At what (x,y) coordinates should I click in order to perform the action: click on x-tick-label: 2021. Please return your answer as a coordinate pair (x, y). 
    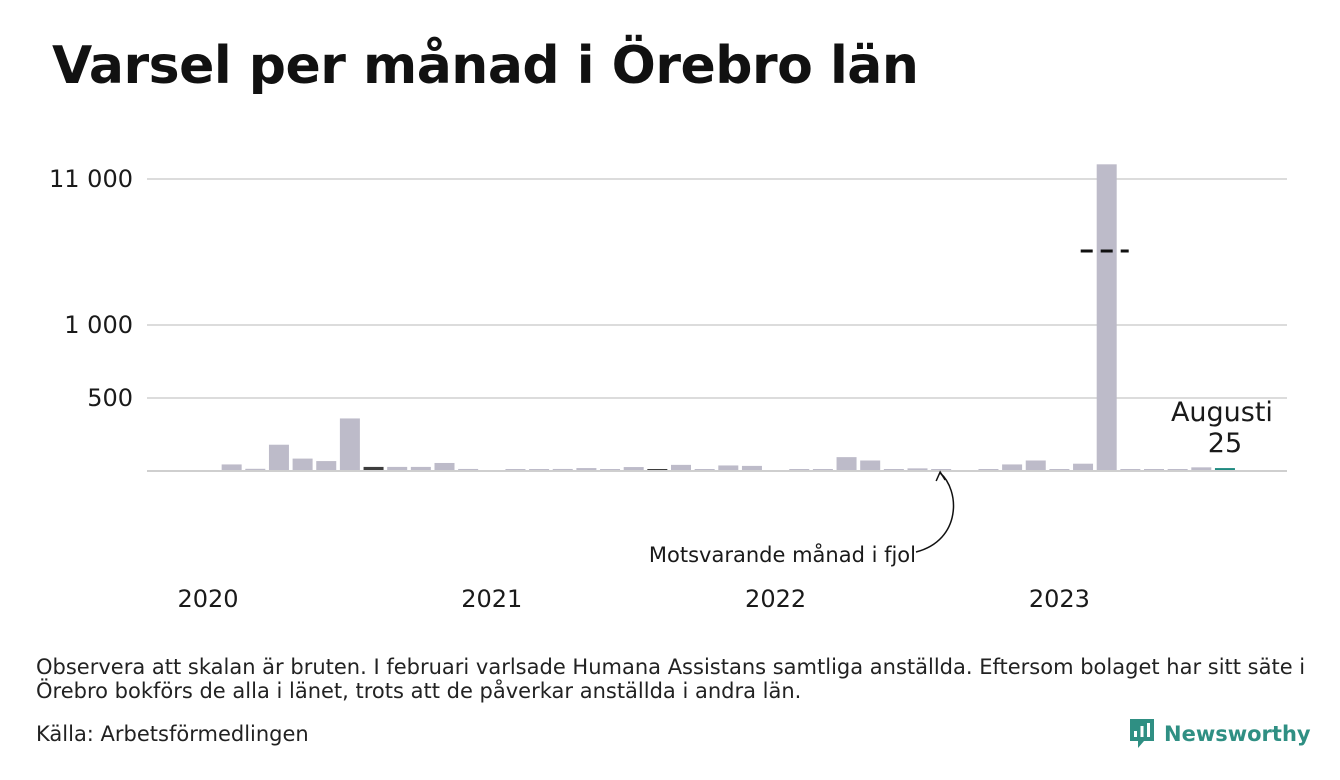
    Looking at the image, I should click on (491, 599).